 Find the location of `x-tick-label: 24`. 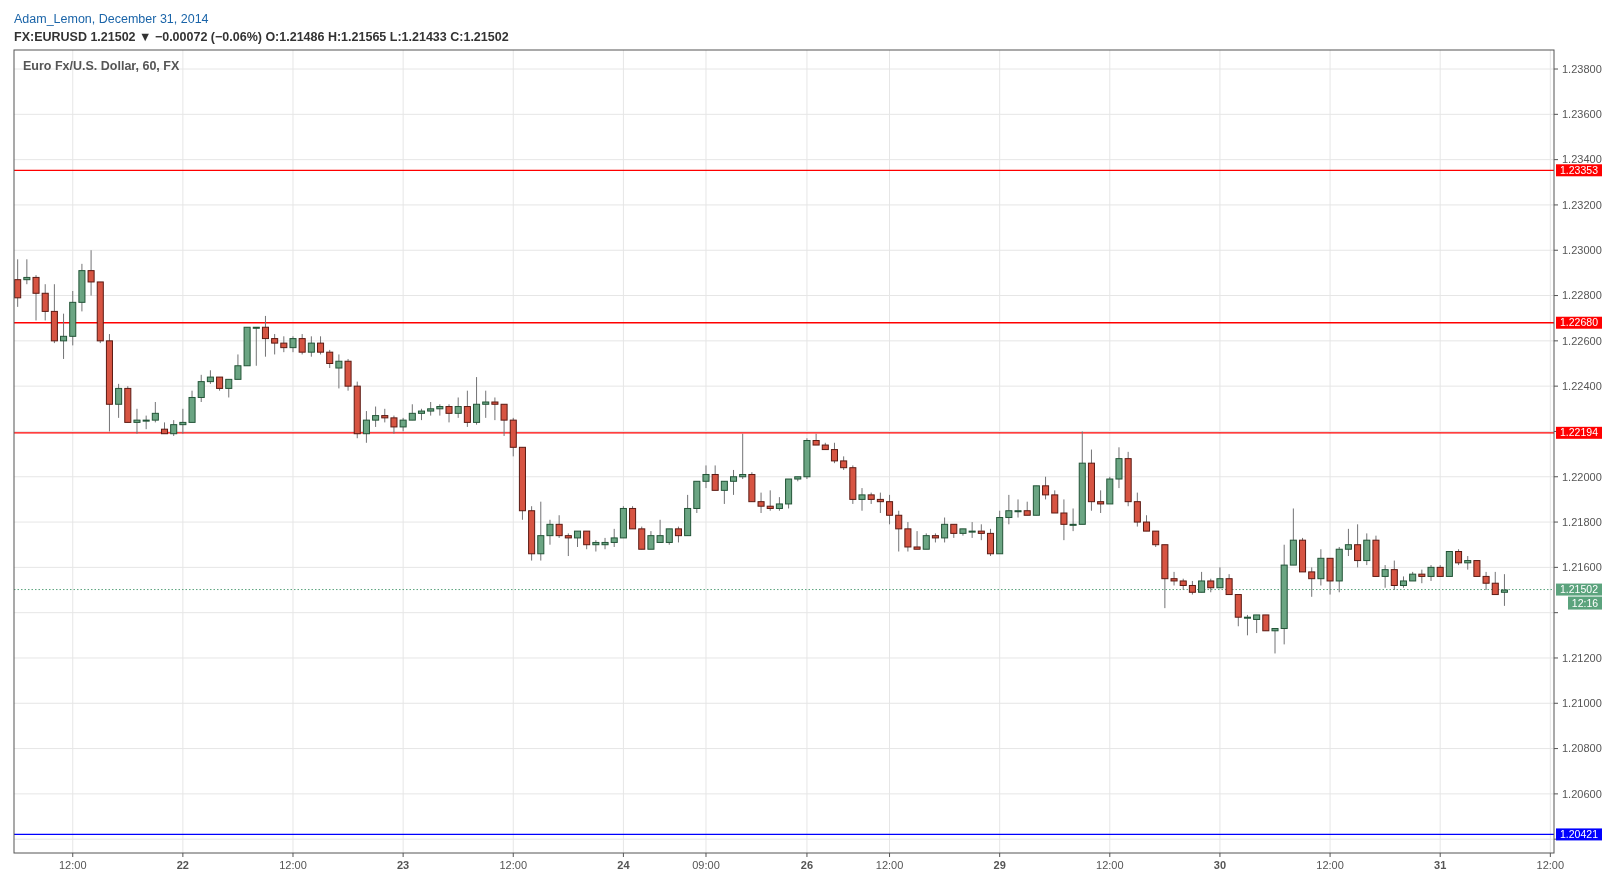

x-tick-label: 24 is located at coordinates (624, 865).